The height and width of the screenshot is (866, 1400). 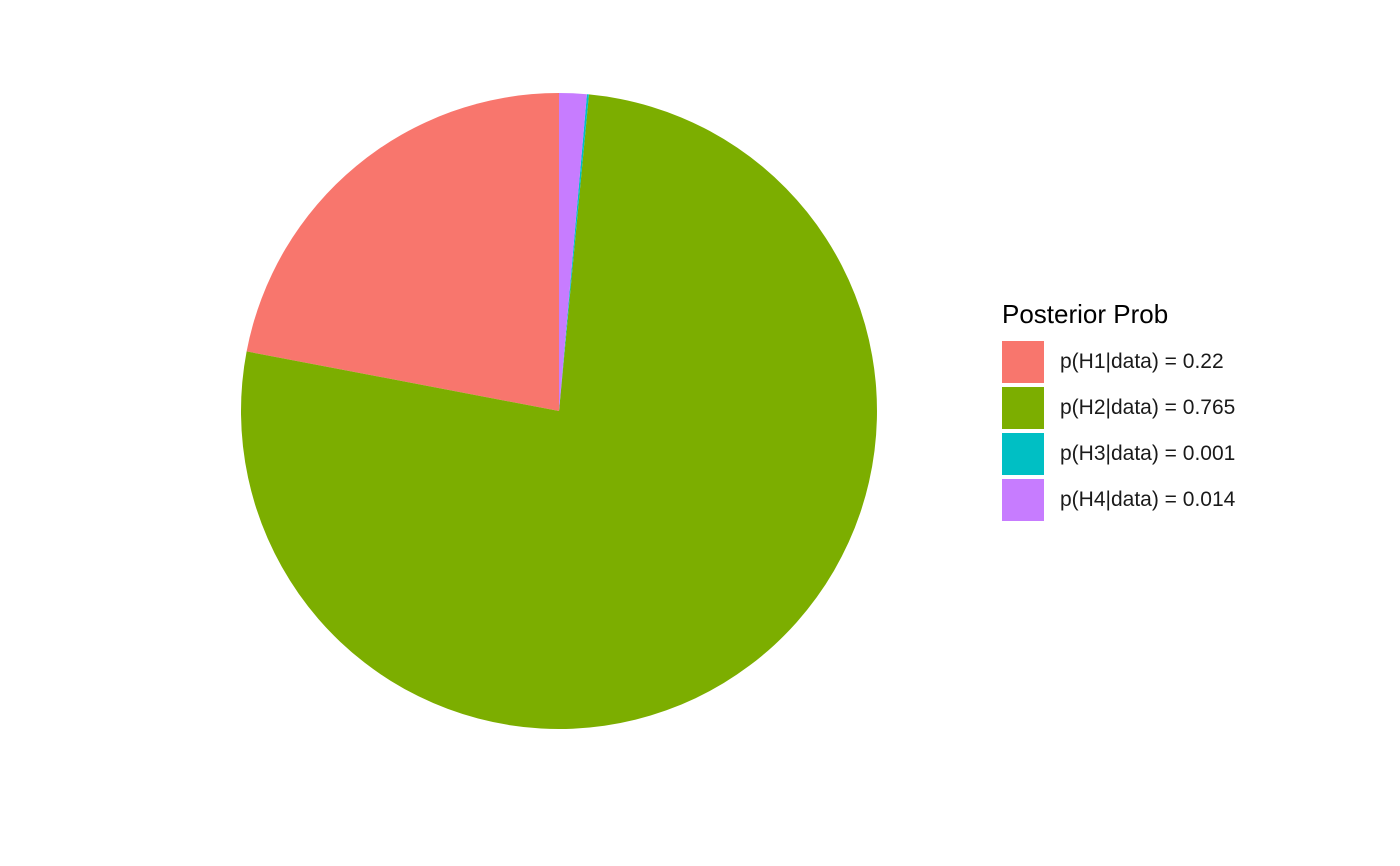 What do you see at coordinates (1142, 361) in the screenshot?
I see `legend-label-h1: p(H1|data) = 0.22` at bounding box center [1142, 361].